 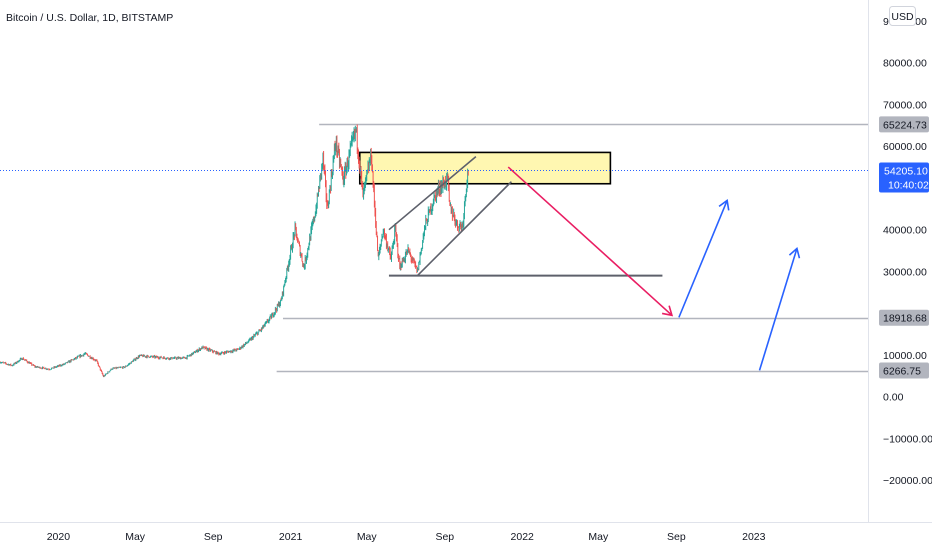 What do you see at coordinates (905, 105) in the screenshot?
I see `price-tick-label: 70000.00` at bounding box center [905, 105].